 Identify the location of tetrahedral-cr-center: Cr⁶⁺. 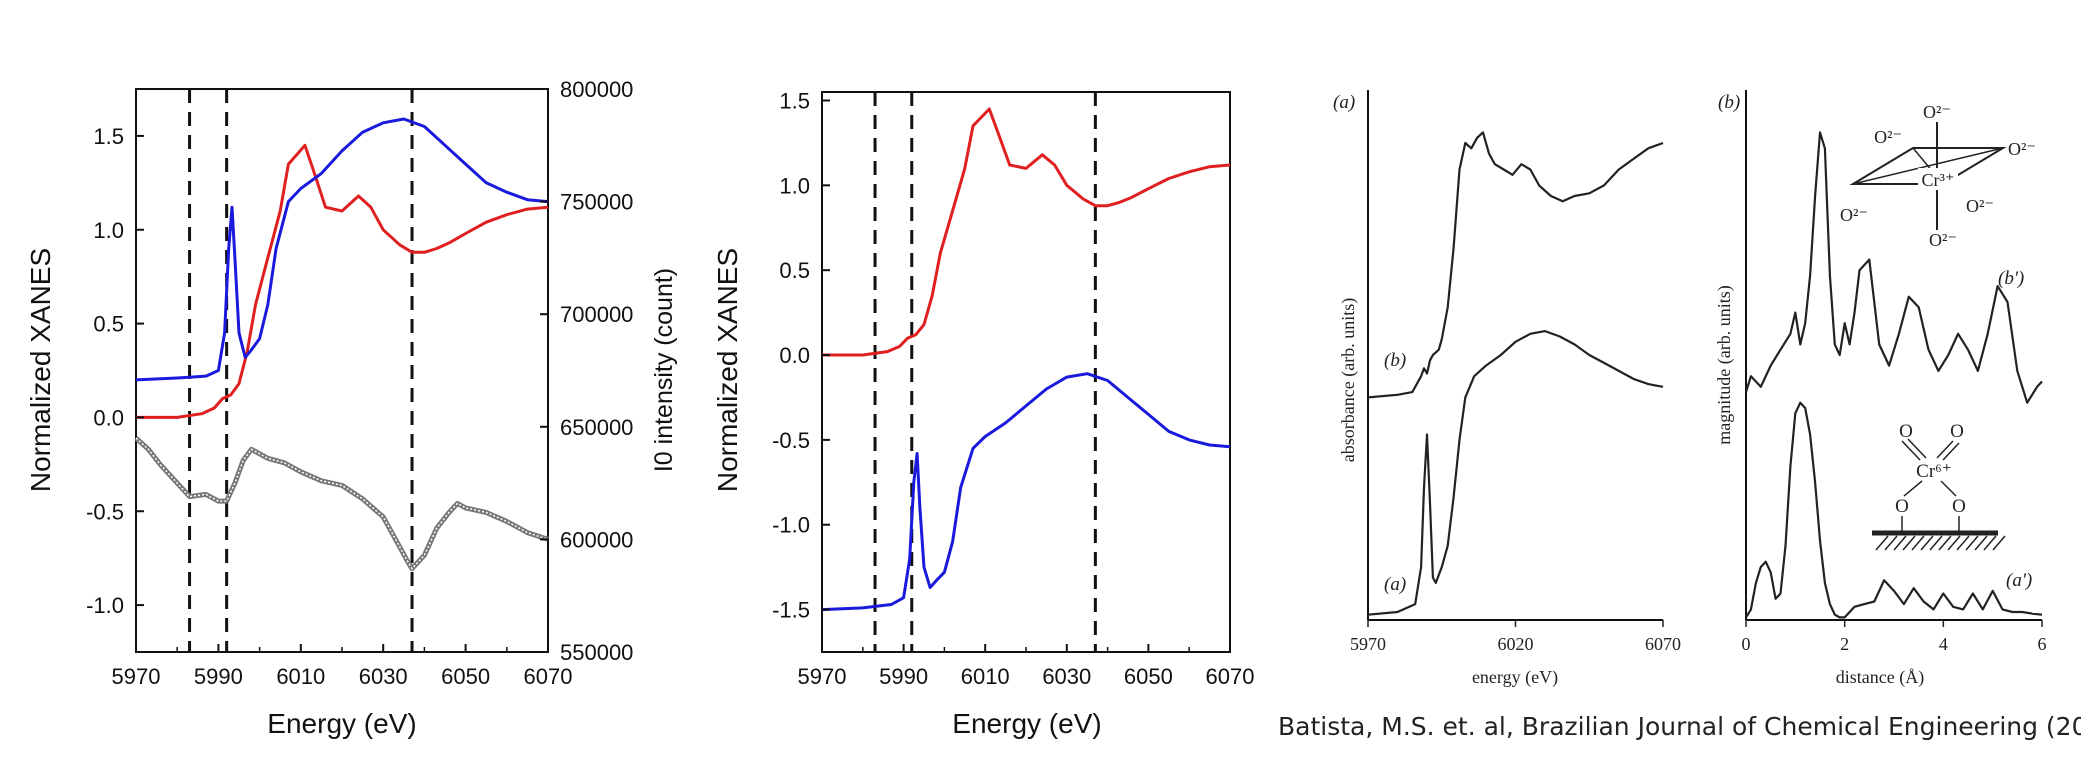
(1934, 471).